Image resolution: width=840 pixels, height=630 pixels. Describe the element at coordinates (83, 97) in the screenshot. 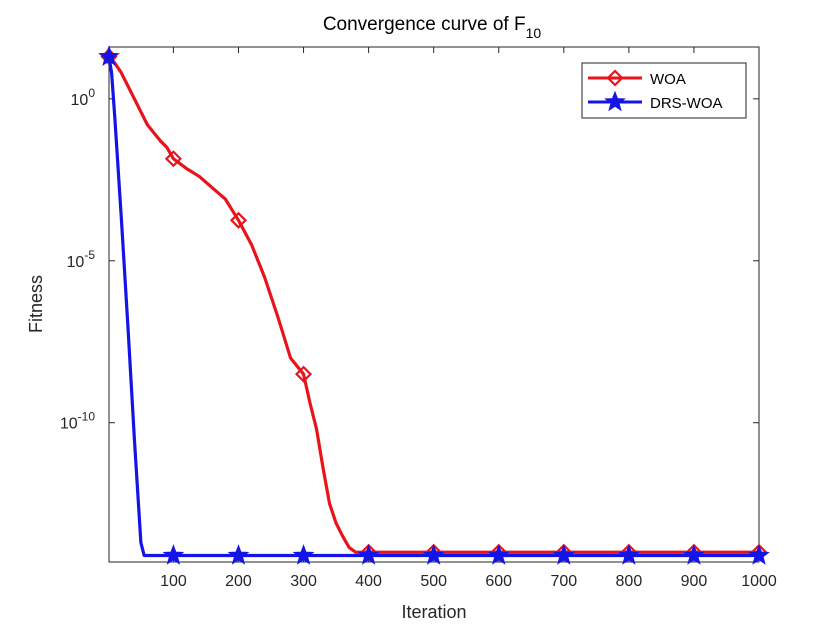

I see `y-tick-label: 10⁰` at that location.